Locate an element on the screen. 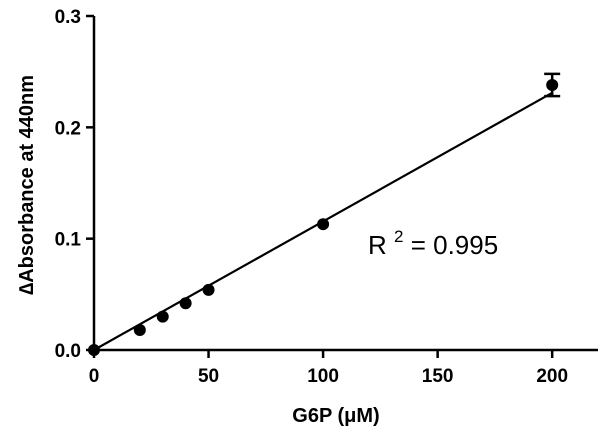 This screenshot has height=438, width=601. annotation-prefix: R is located at coordinates (377, 245).